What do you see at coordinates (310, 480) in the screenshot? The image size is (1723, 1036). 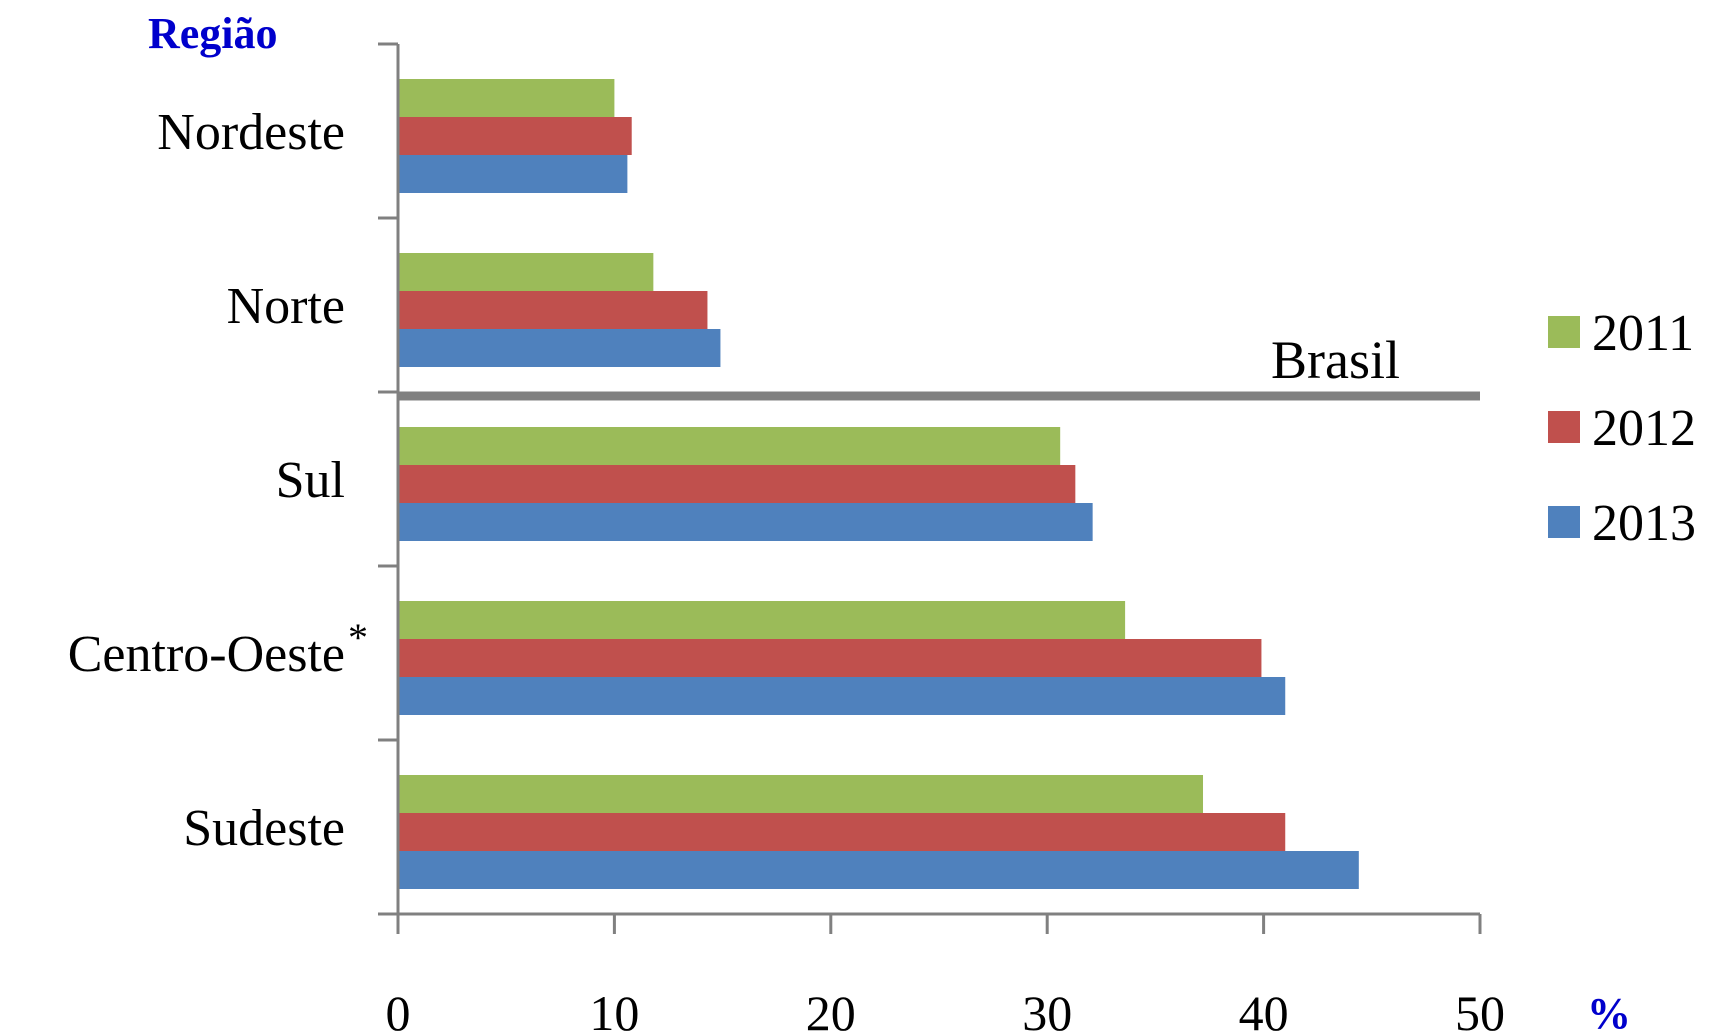 I see `category-label: Sul` at bounding box center [310, 480].